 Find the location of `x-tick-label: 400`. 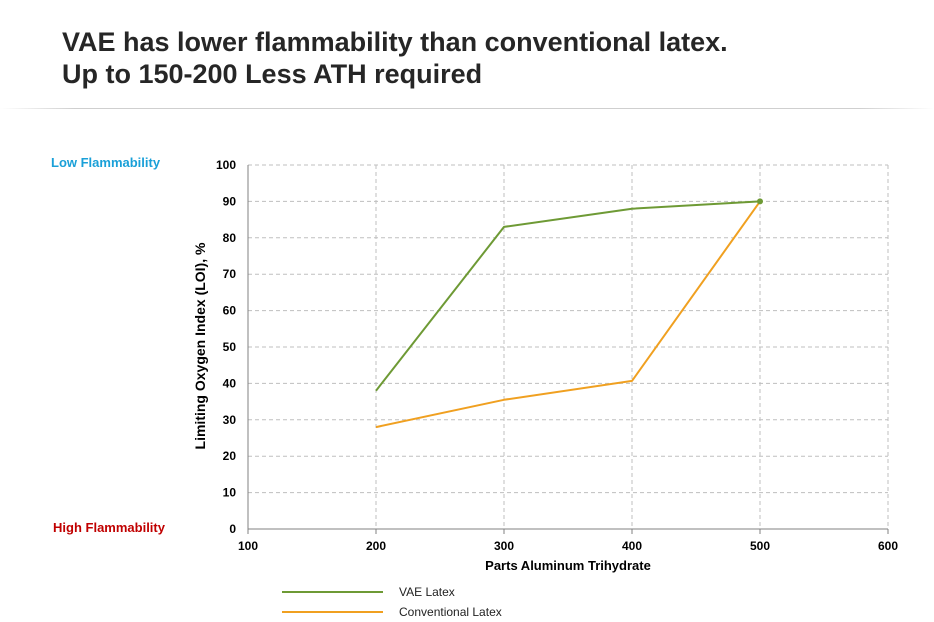

x-tick-label: 400 is located at coordinates (632, 546).